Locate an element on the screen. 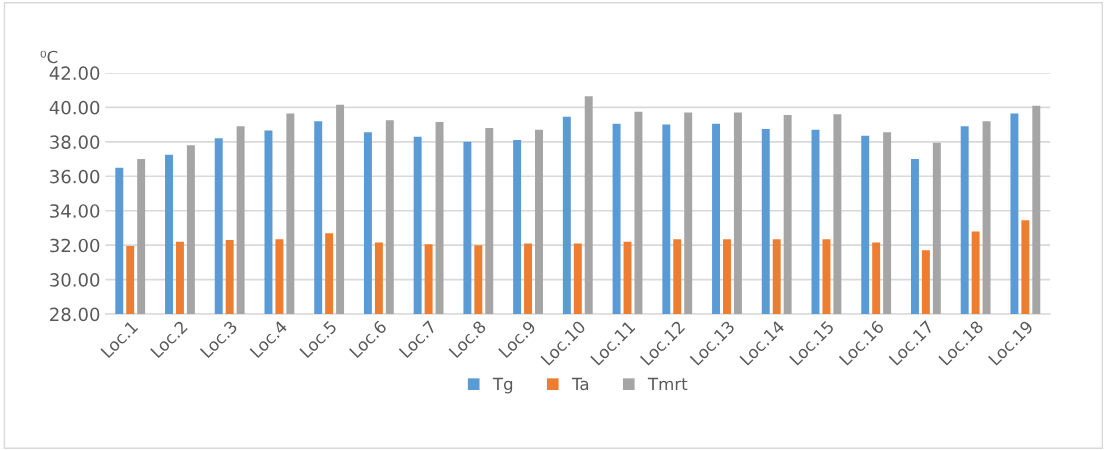 The height and width of the screenshot is (450, 1109). legend-label: Tg is located at coordinates (502, 385).